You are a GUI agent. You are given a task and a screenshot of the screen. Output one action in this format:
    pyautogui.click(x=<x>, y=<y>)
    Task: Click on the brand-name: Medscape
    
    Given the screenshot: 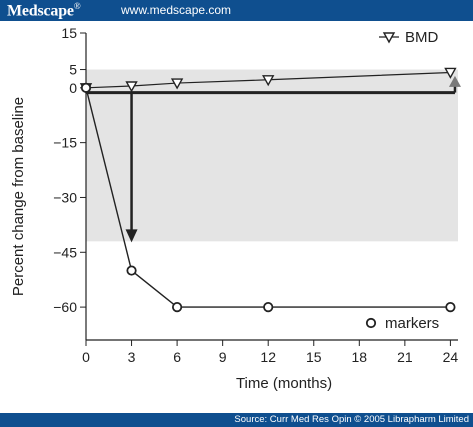 What is the action you would take?
    pyautogui.click(x=40, y=11)
    